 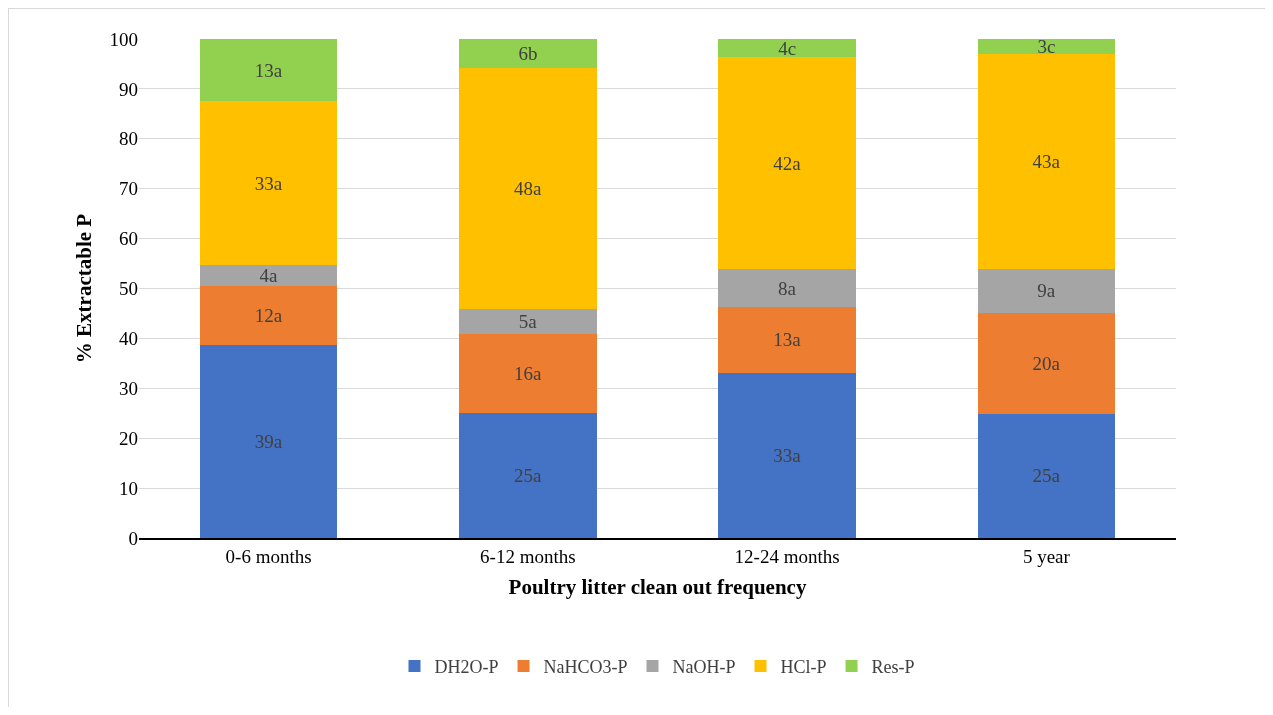 I want to click on data-label: 43a, so click(x=1046, y=162).